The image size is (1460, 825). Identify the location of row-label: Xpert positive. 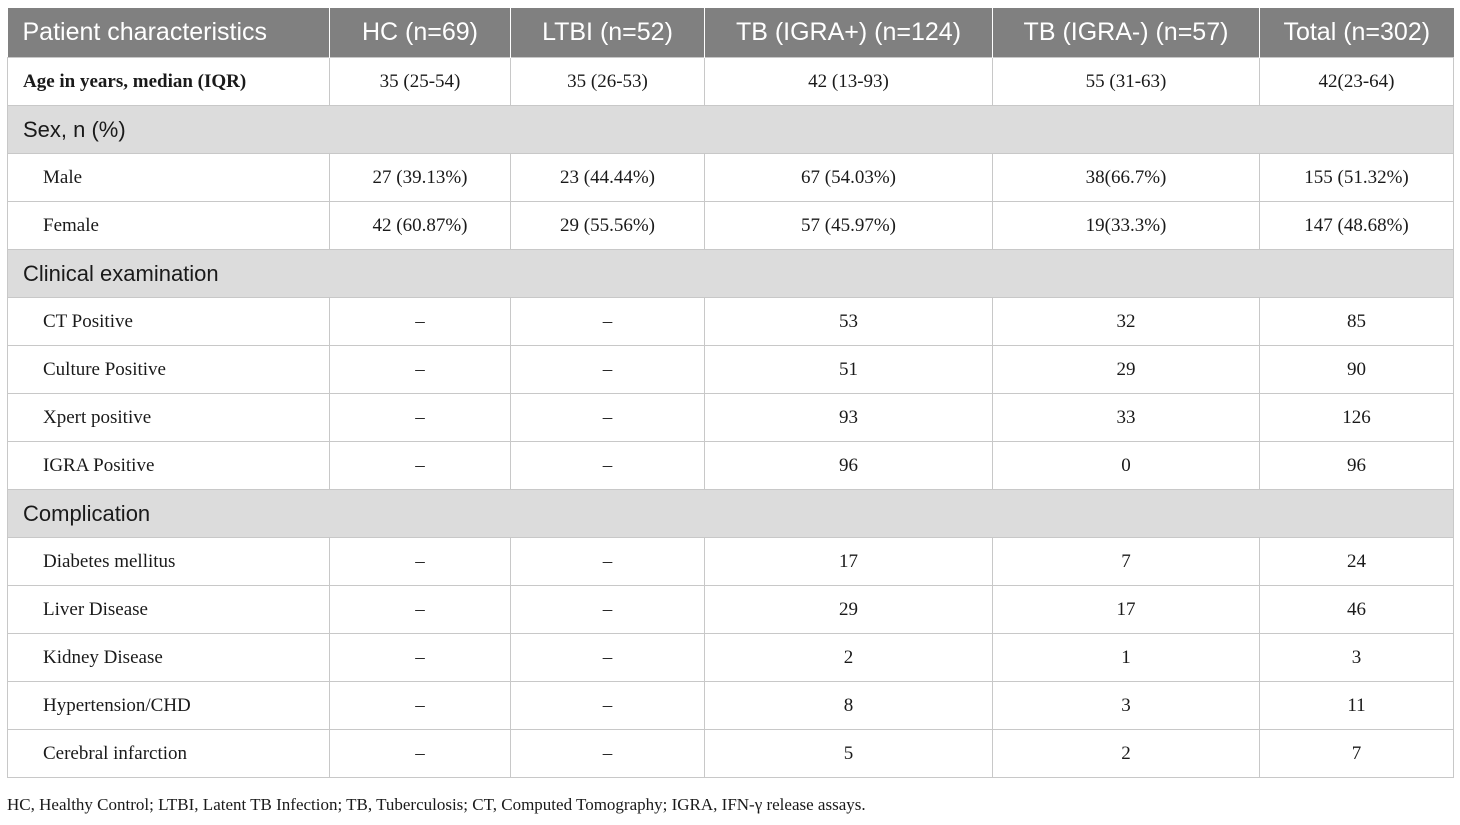
(168, 417).